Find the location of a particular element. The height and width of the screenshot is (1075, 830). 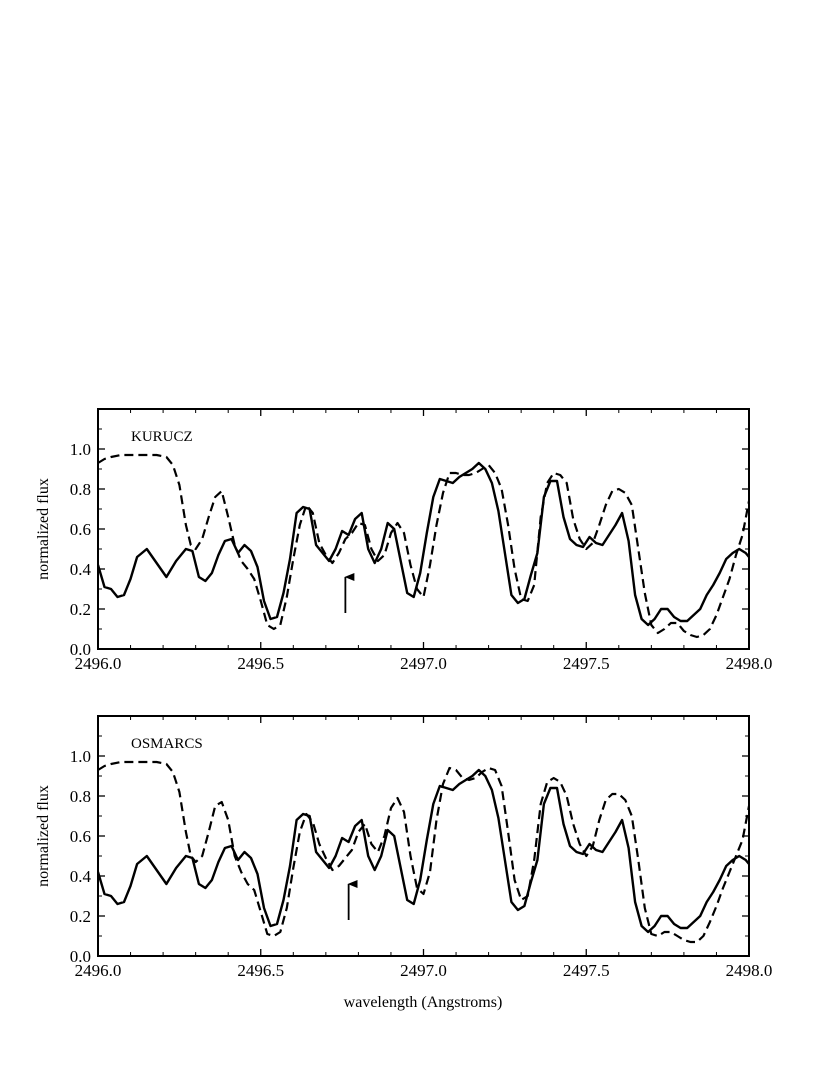

osmarcs-y-tick-label: 0.0 is located at coordinates (80, 956).